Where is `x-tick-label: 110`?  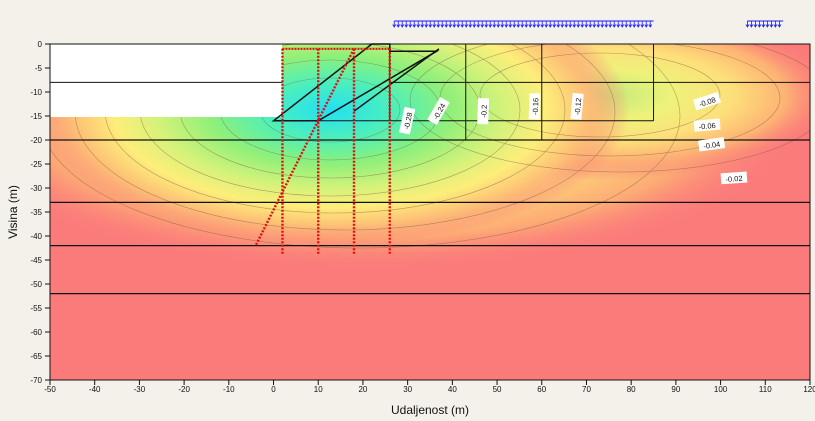
x-tick-label: 110 is located at coordinates (765, 389).